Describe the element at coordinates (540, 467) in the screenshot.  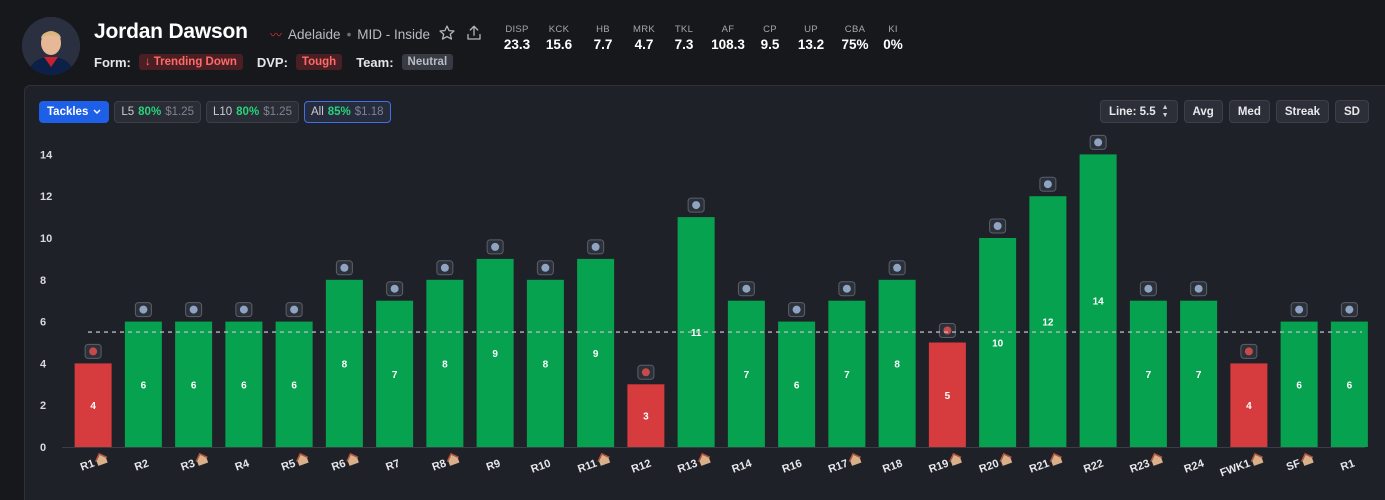
I see `x-tick-r10: R10` at that location.